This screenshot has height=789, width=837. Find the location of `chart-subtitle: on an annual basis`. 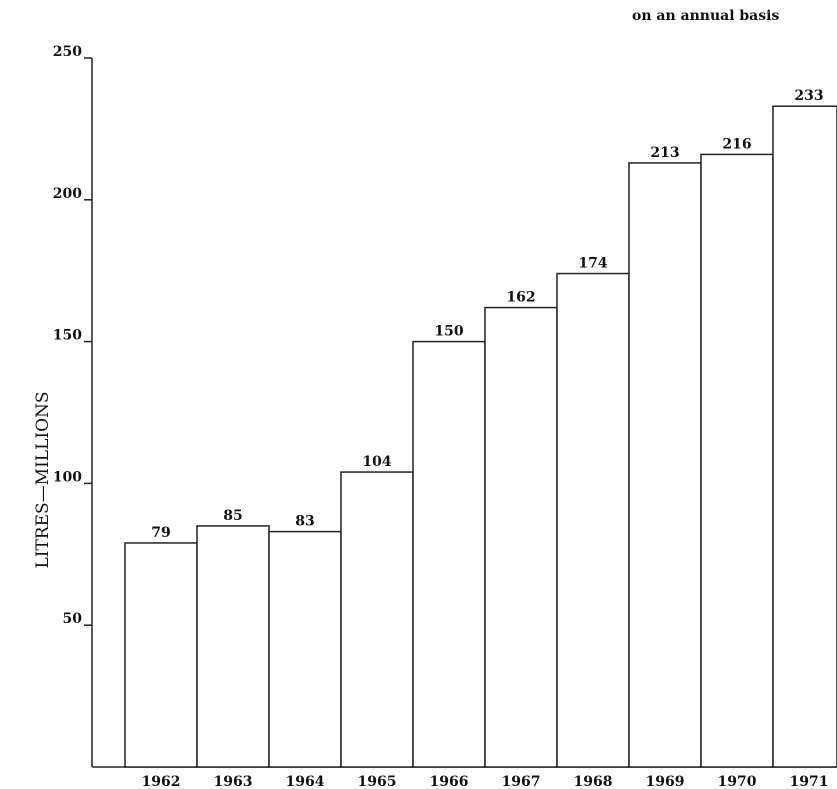

chart-subtitle: on an annual basis is located at coordinates (706, 16).